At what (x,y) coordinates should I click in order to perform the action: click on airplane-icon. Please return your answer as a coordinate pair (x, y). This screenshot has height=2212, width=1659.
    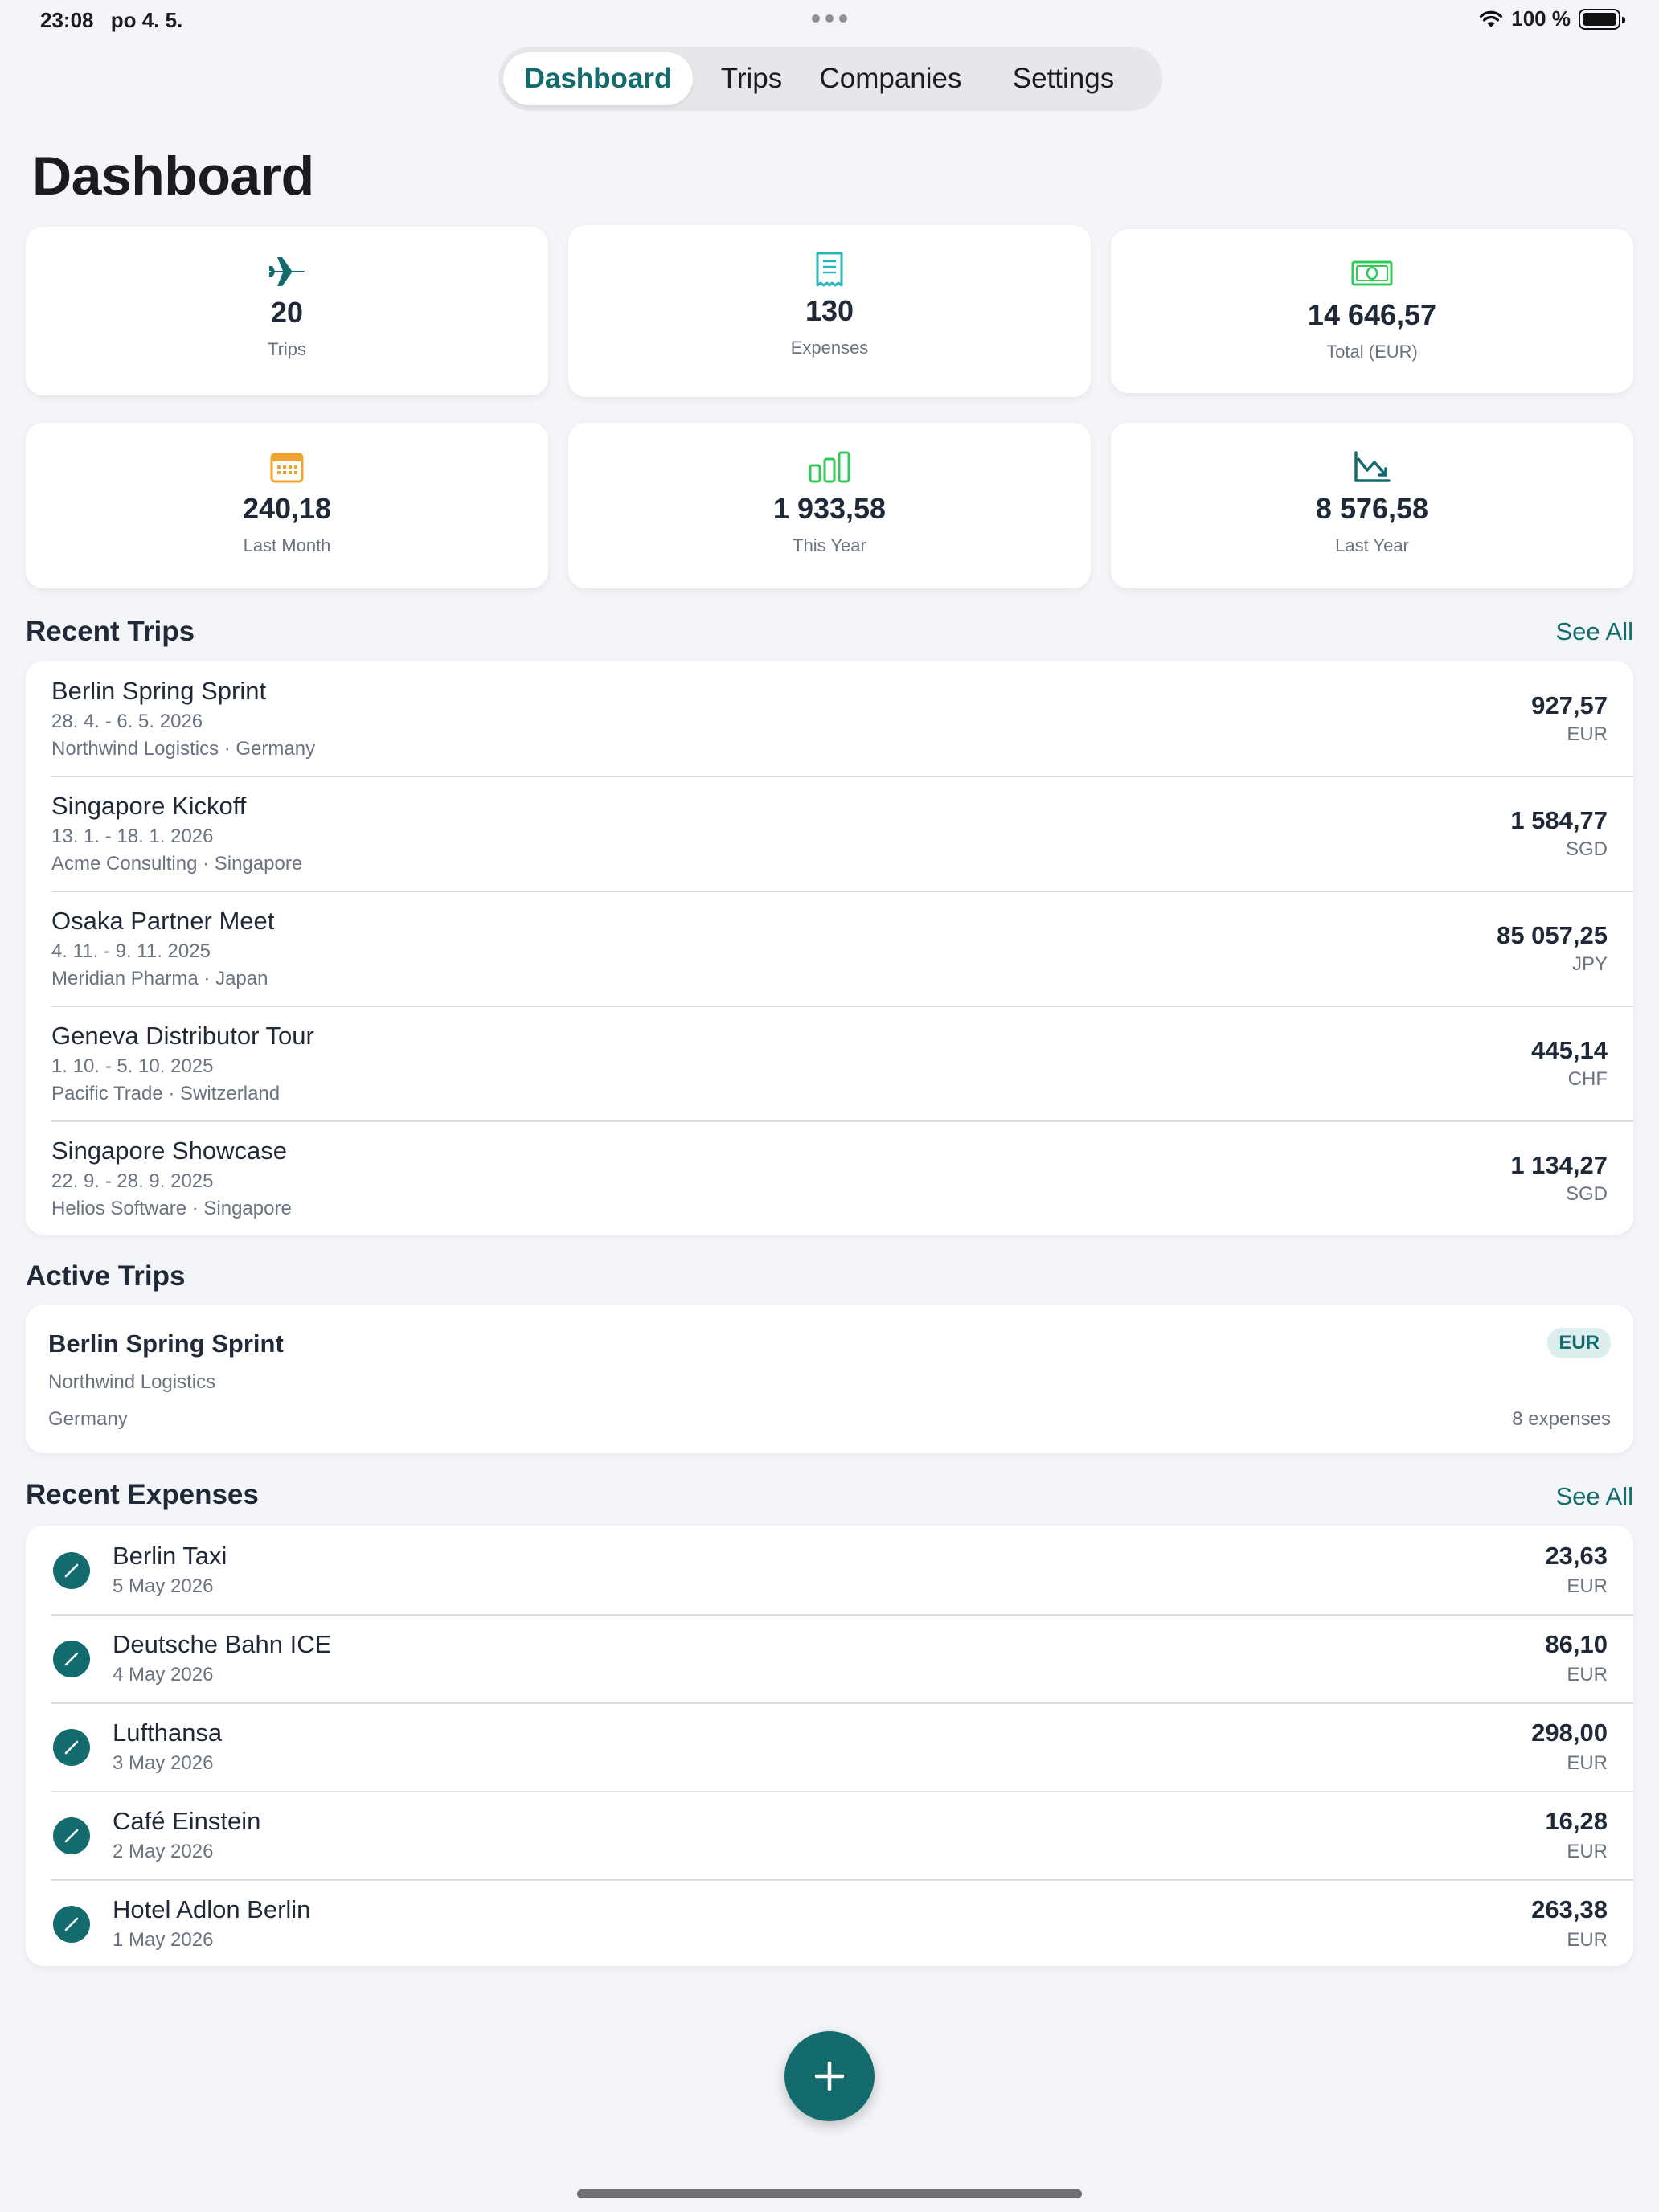
    Looking at the image, I should click on (287, 270).